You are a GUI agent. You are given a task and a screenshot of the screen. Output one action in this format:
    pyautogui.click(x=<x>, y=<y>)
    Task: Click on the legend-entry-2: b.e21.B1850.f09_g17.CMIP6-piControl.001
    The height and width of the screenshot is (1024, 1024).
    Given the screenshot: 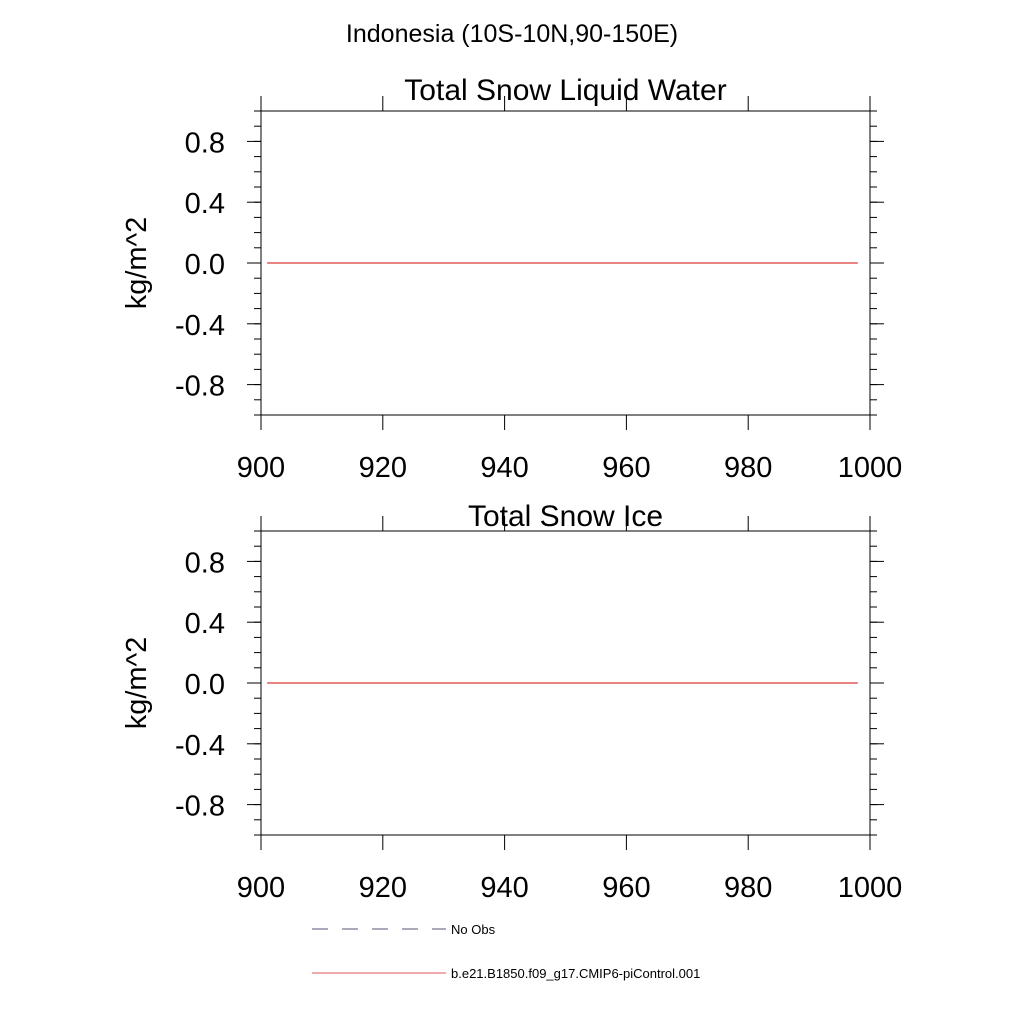 What is the action you would take?
    pyautogui.click(x=506, y=973)
    